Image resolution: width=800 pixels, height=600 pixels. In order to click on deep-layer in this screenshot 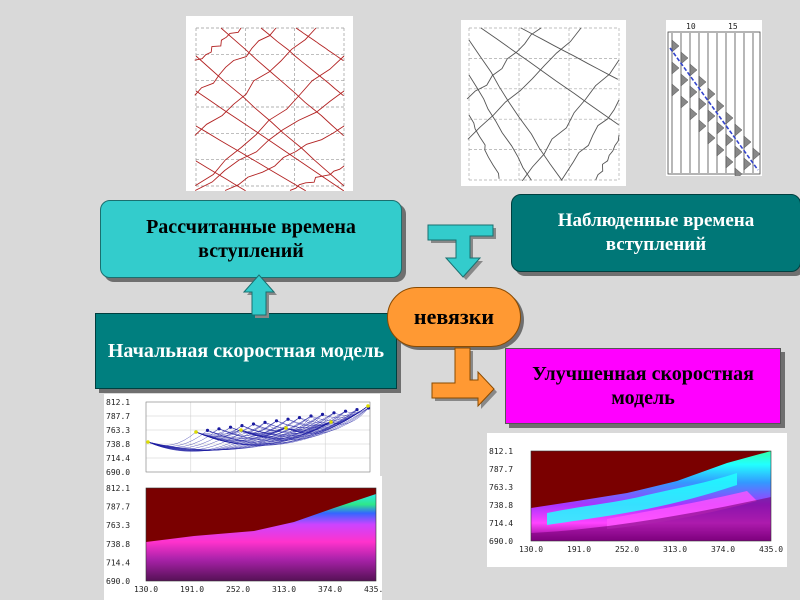, I will do `click(651, 519)`.